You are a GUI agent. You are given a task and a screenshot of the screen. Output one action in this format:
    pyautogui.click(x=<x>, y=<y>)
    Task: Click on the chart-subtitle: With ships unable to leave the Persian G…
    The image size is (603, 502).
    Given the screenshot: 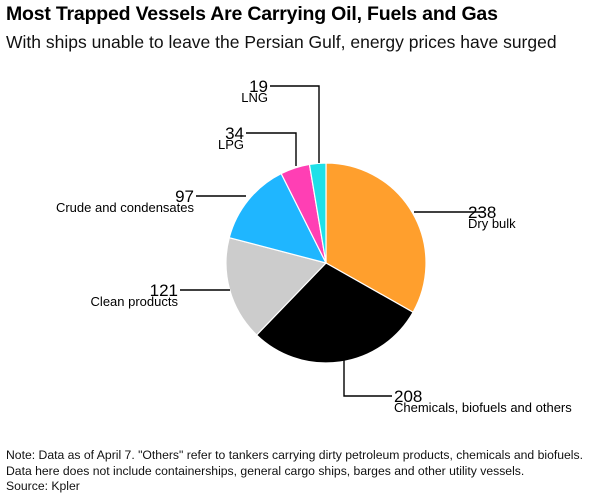 What is the action you would take?
    pyautogui.click(x=281, y=42)
    